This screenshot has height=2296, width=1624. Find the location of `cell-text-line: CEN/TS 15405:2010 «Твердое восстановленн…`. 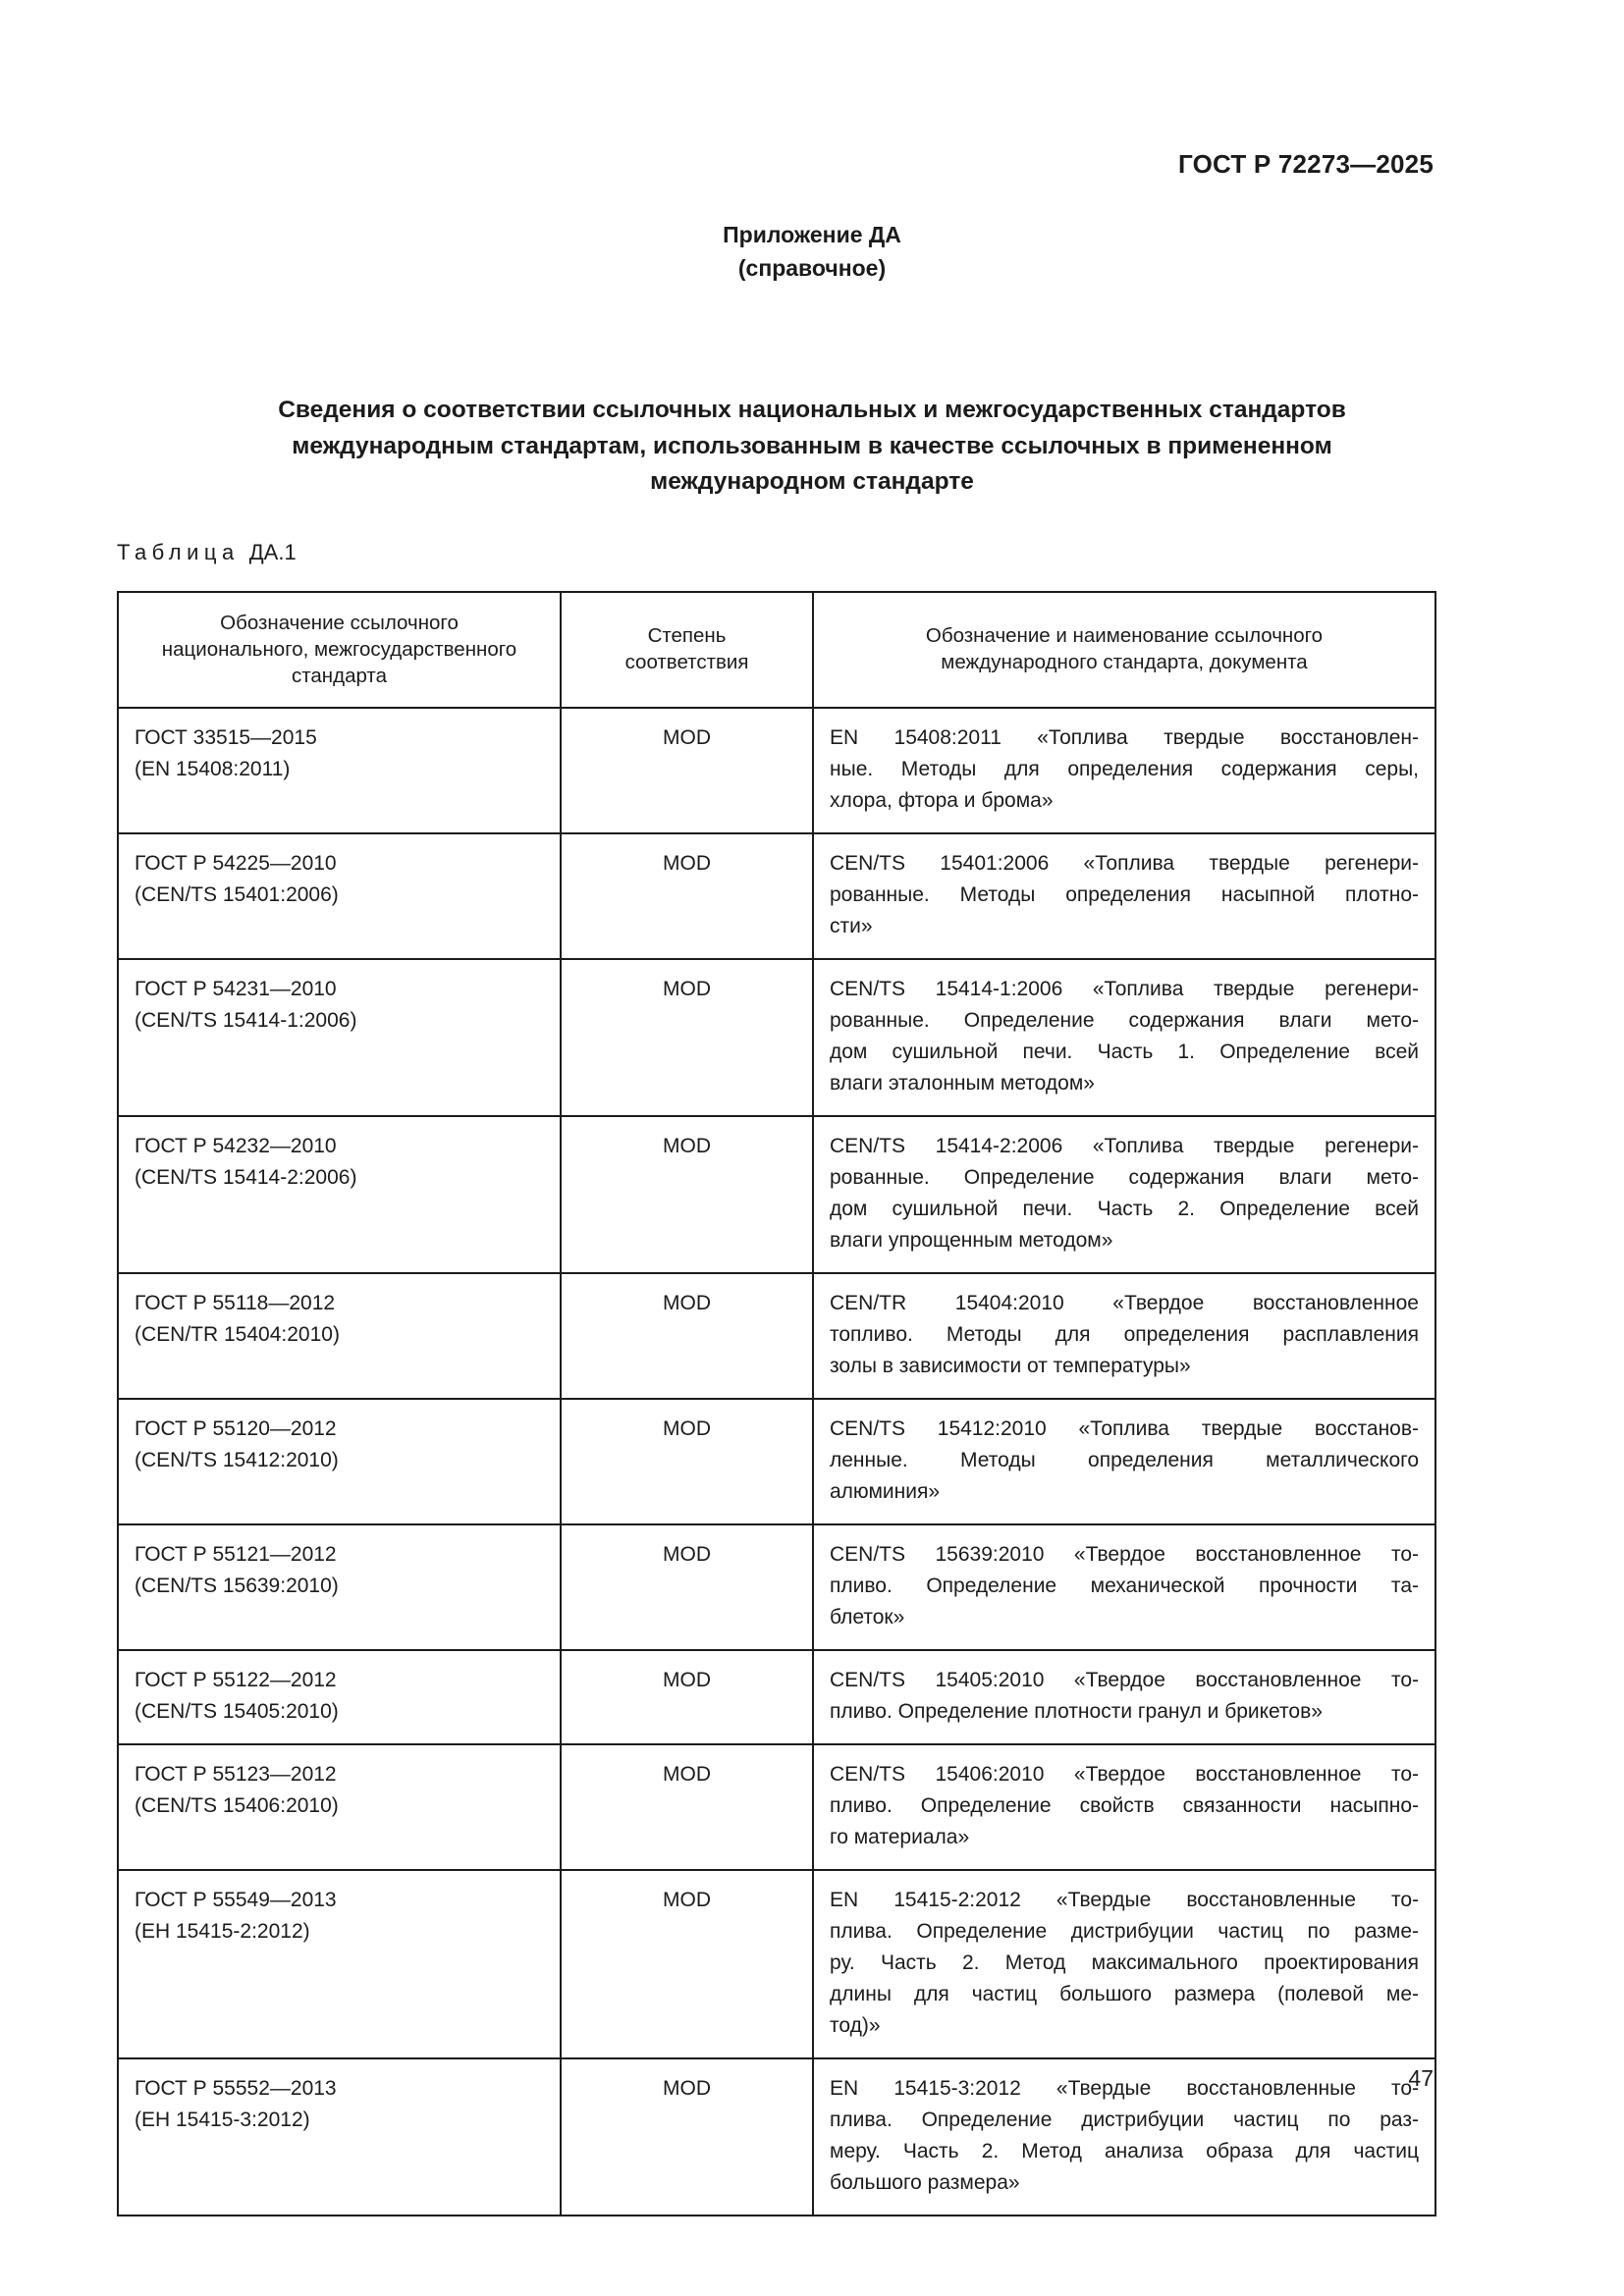

cell-text-line: CEN/TS 15405:2010 «Твердое восстановленн… is located at coordinates (1124, 1680).